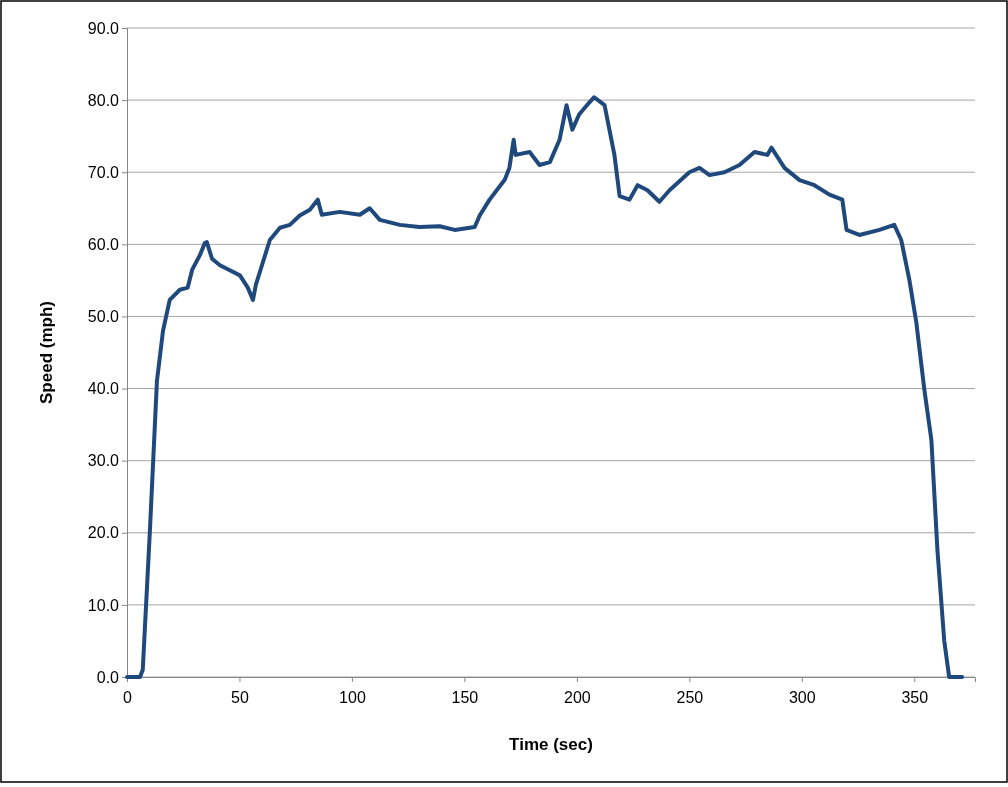 This screenshot has width=1008, height=787. I want to click on y-tick-label: 20.0, so click(103, 533).